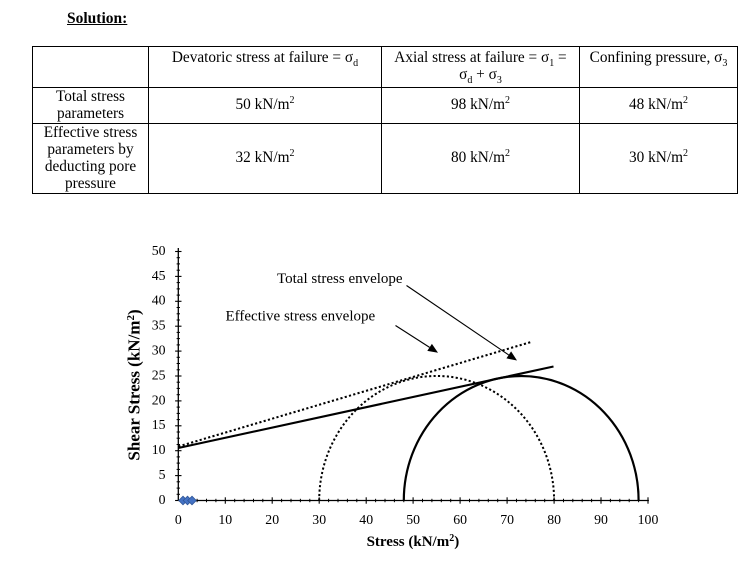 Image resolution: width=755 pixels, height=575 pixels. I want to click on svg-text: 5, so click(162, 474).